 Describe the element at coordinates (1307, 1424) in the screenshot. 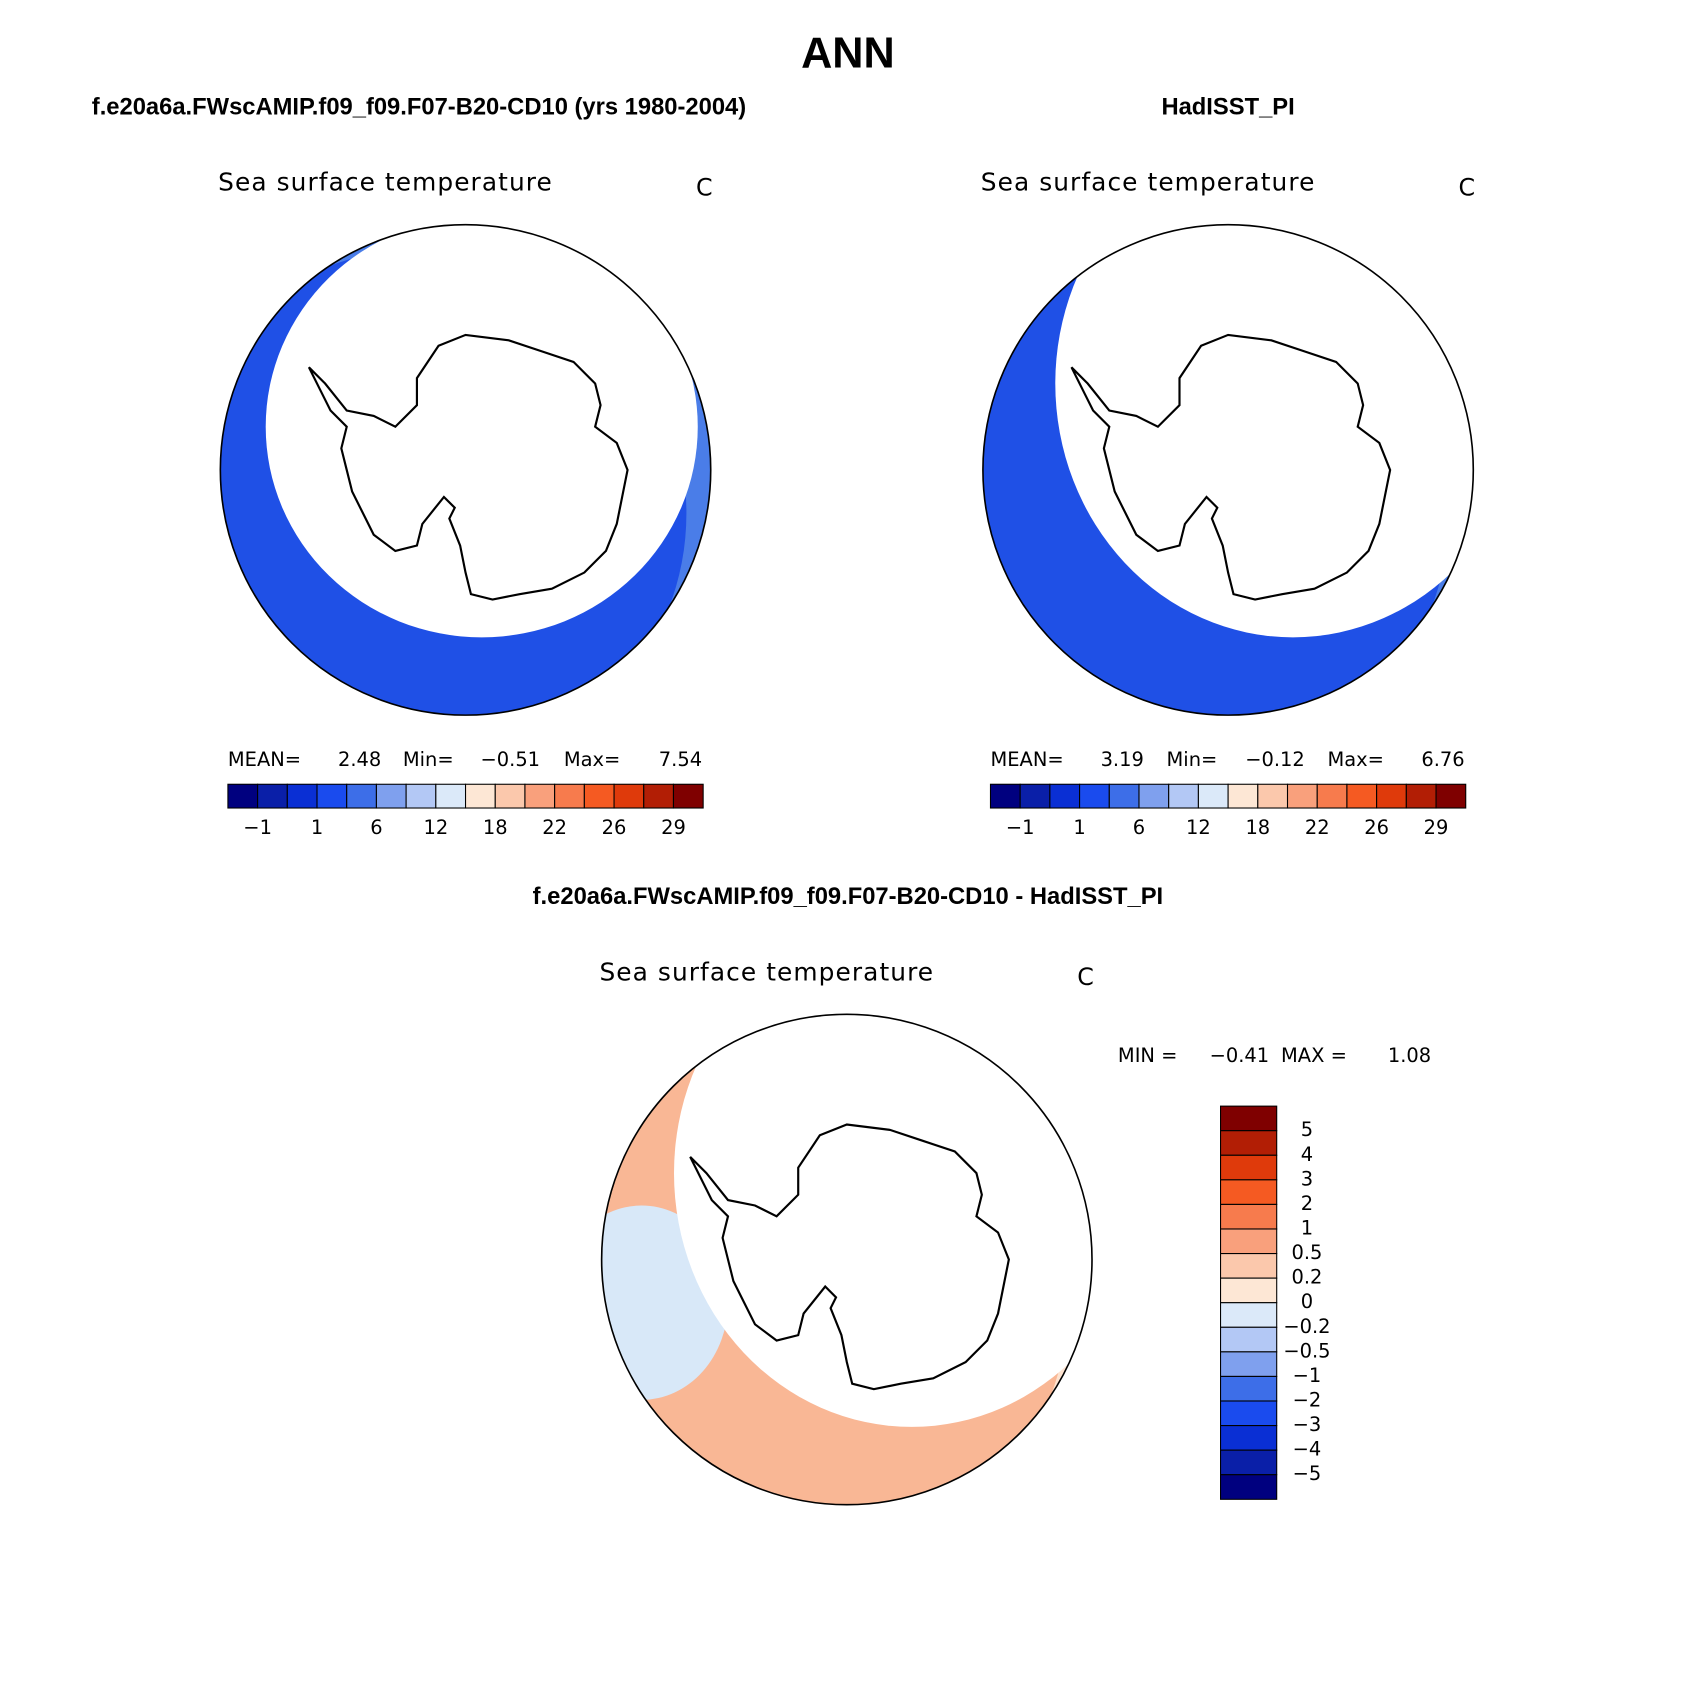

I see `colorbar-label: −3` at that location.